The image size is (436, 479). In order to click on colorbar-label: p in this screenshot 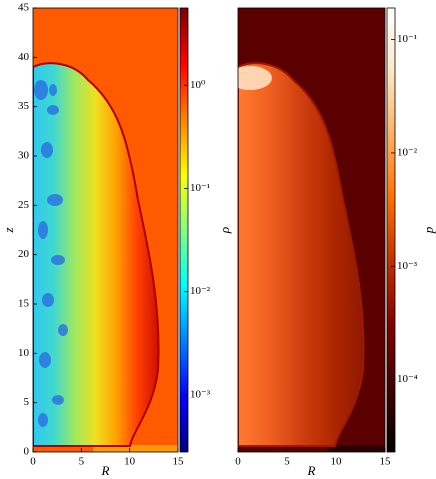, I will do `click(428, 230)`.